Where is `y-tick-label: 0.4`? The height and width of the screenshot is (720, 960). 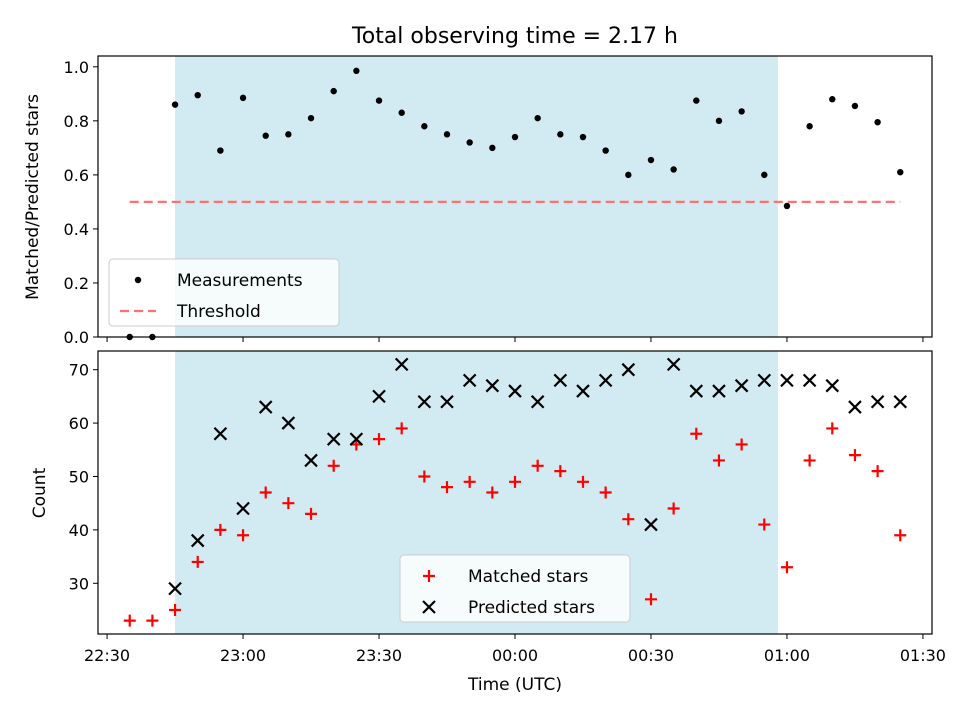
y-tick-label: 0.4 is located at coordinates (76, 229).